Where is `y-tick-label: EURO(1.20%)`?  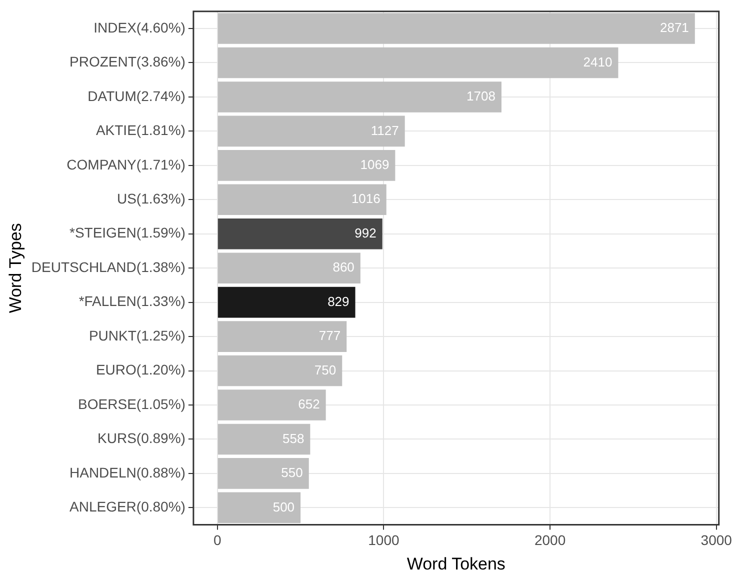 y-tick-label: EURO(1.20%) is located at coordinates (141, 370).